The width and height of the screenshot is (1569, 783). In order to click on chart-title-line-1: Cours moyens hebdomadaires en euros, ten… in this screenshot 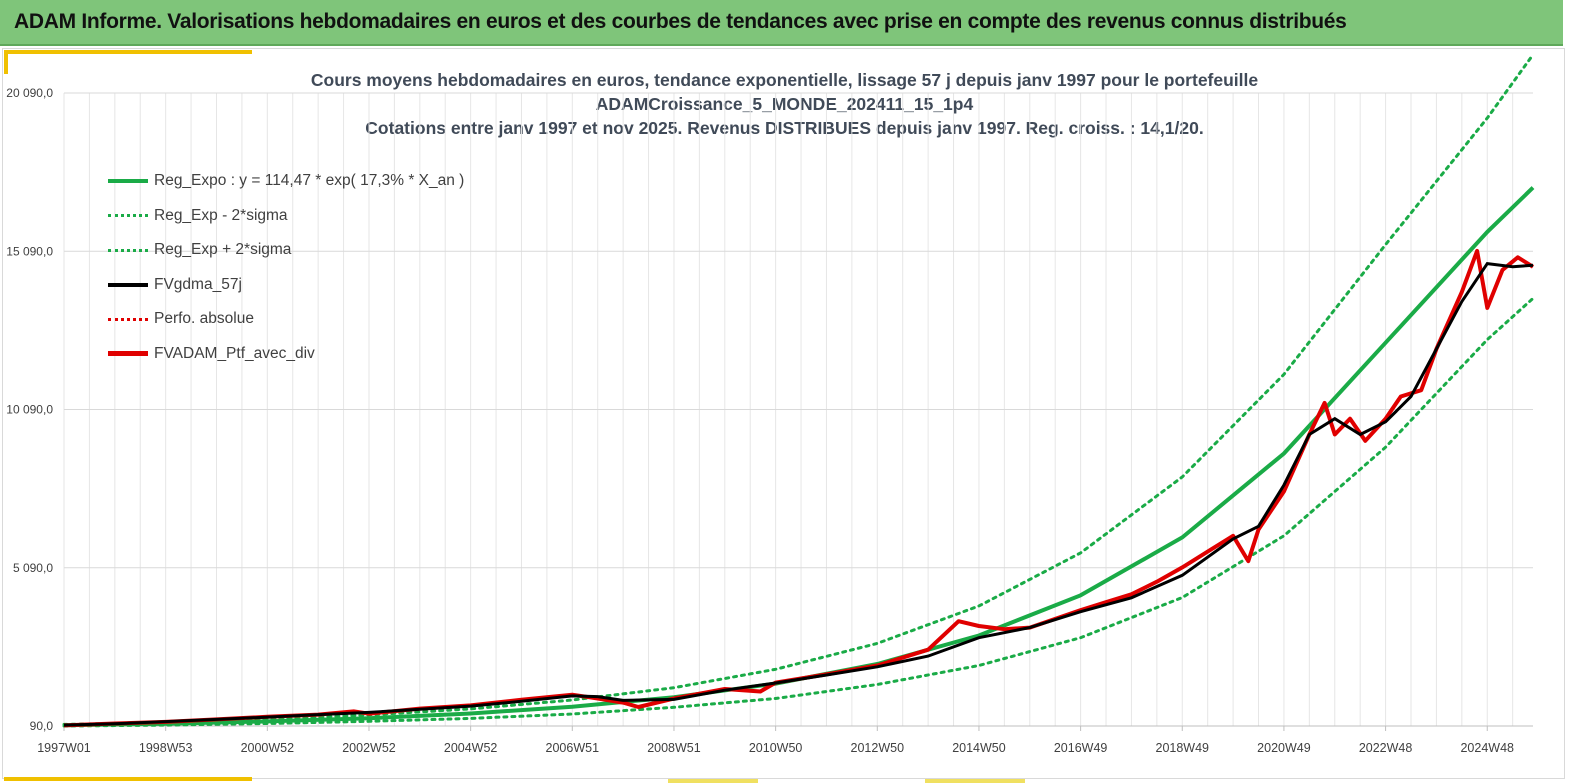, I will do `click(784, 80)`.